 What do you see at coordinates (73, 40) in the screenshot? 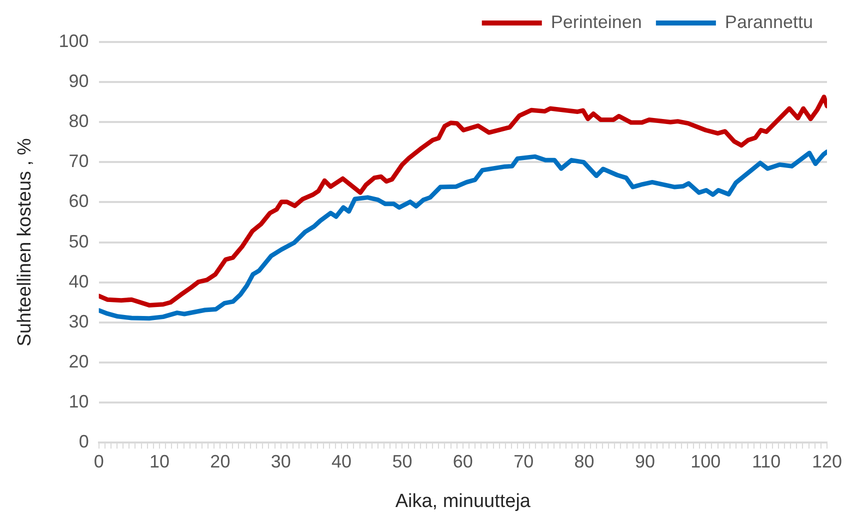
I see `y-tick-label: 100` at bounding box center [73, 40].